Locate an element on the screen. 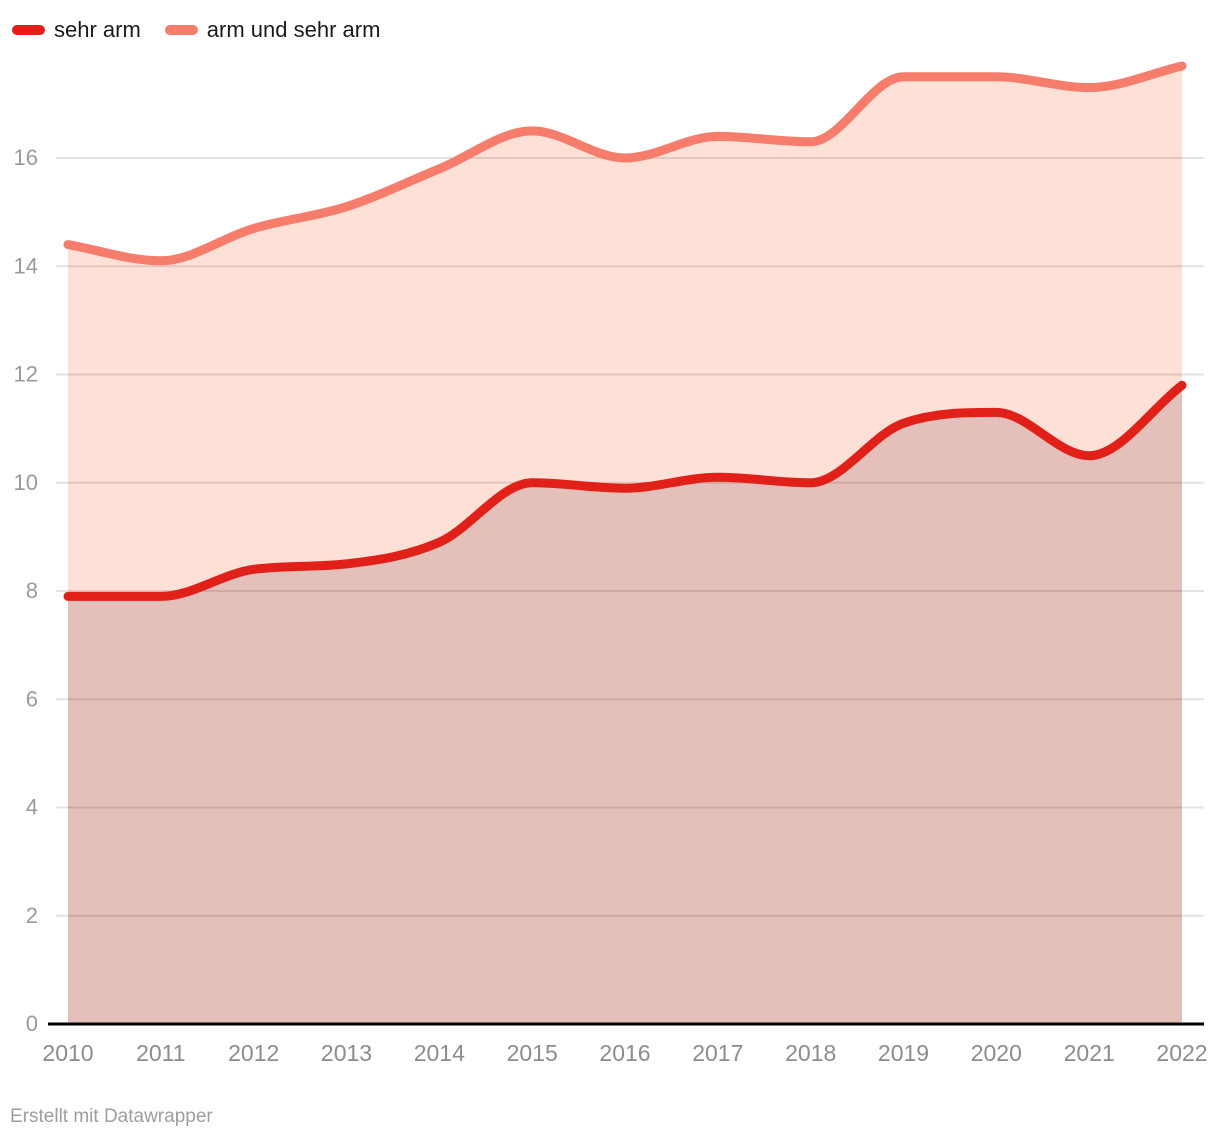 This screenshot has height=1142, width=1220. legend-swatch-arm-und-sehr-arm-icon is located at coordinates (181, 30).